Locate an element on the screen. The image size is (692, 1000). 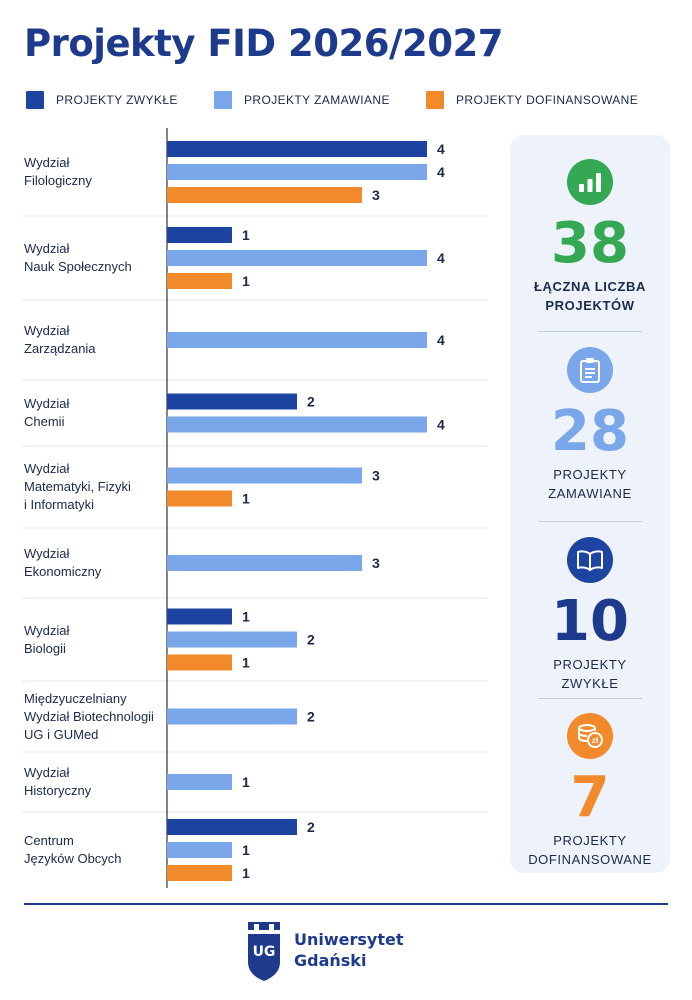
stat-zwykle: 10 PROJEKTY ZWYKŁE is located at coordinates (590, 615).